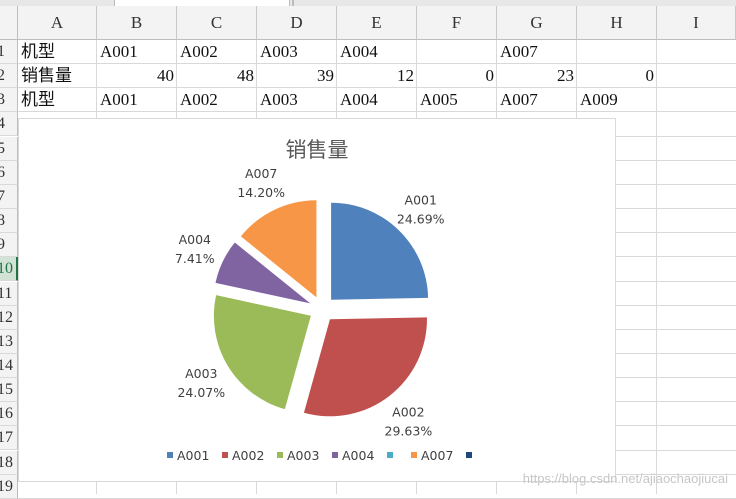 This screenshot has height=499, width=736. What do you see at coordinates (225, 455) in the screenshot?
I see `legend-swatch-a002` at bounding box center [225, 455].